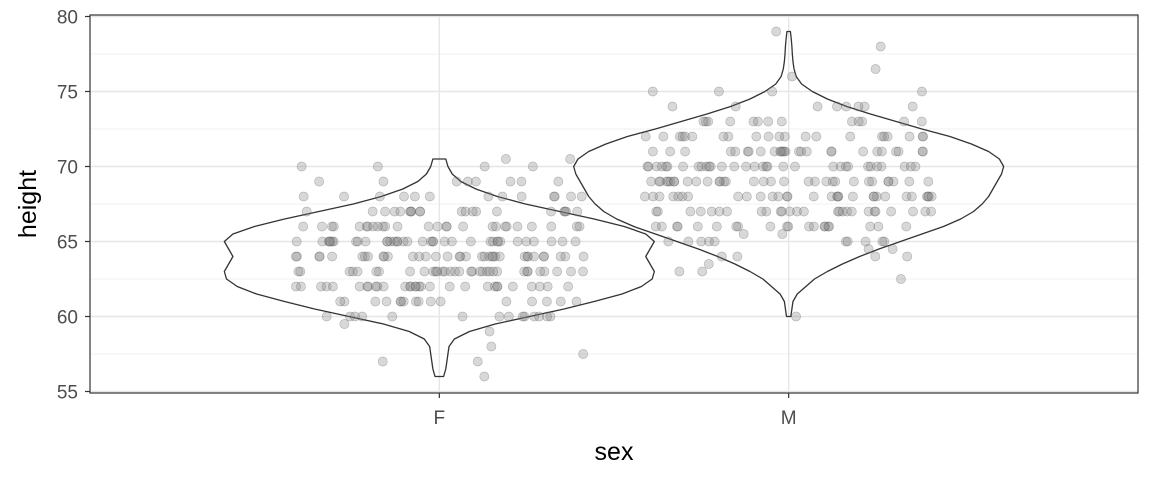 The width and height of the screenshot is (1152, 480). Describe the element at coordinates (67, 18) in the screenshot. I see `y-tick-label: 80` at that location.